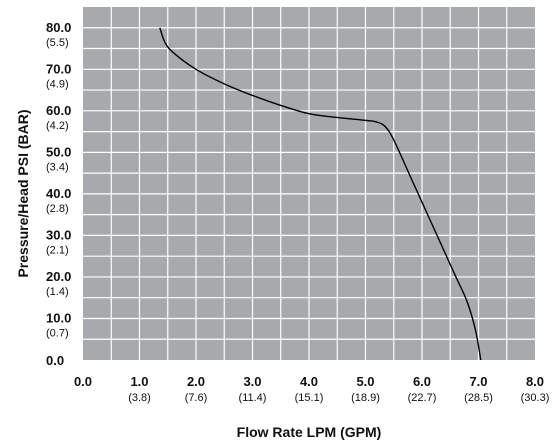 The image size is (552, 445). Describe the element at coordinates (252, 381) in the screenshot. I see `x-tick-label: 3.0` at that location.